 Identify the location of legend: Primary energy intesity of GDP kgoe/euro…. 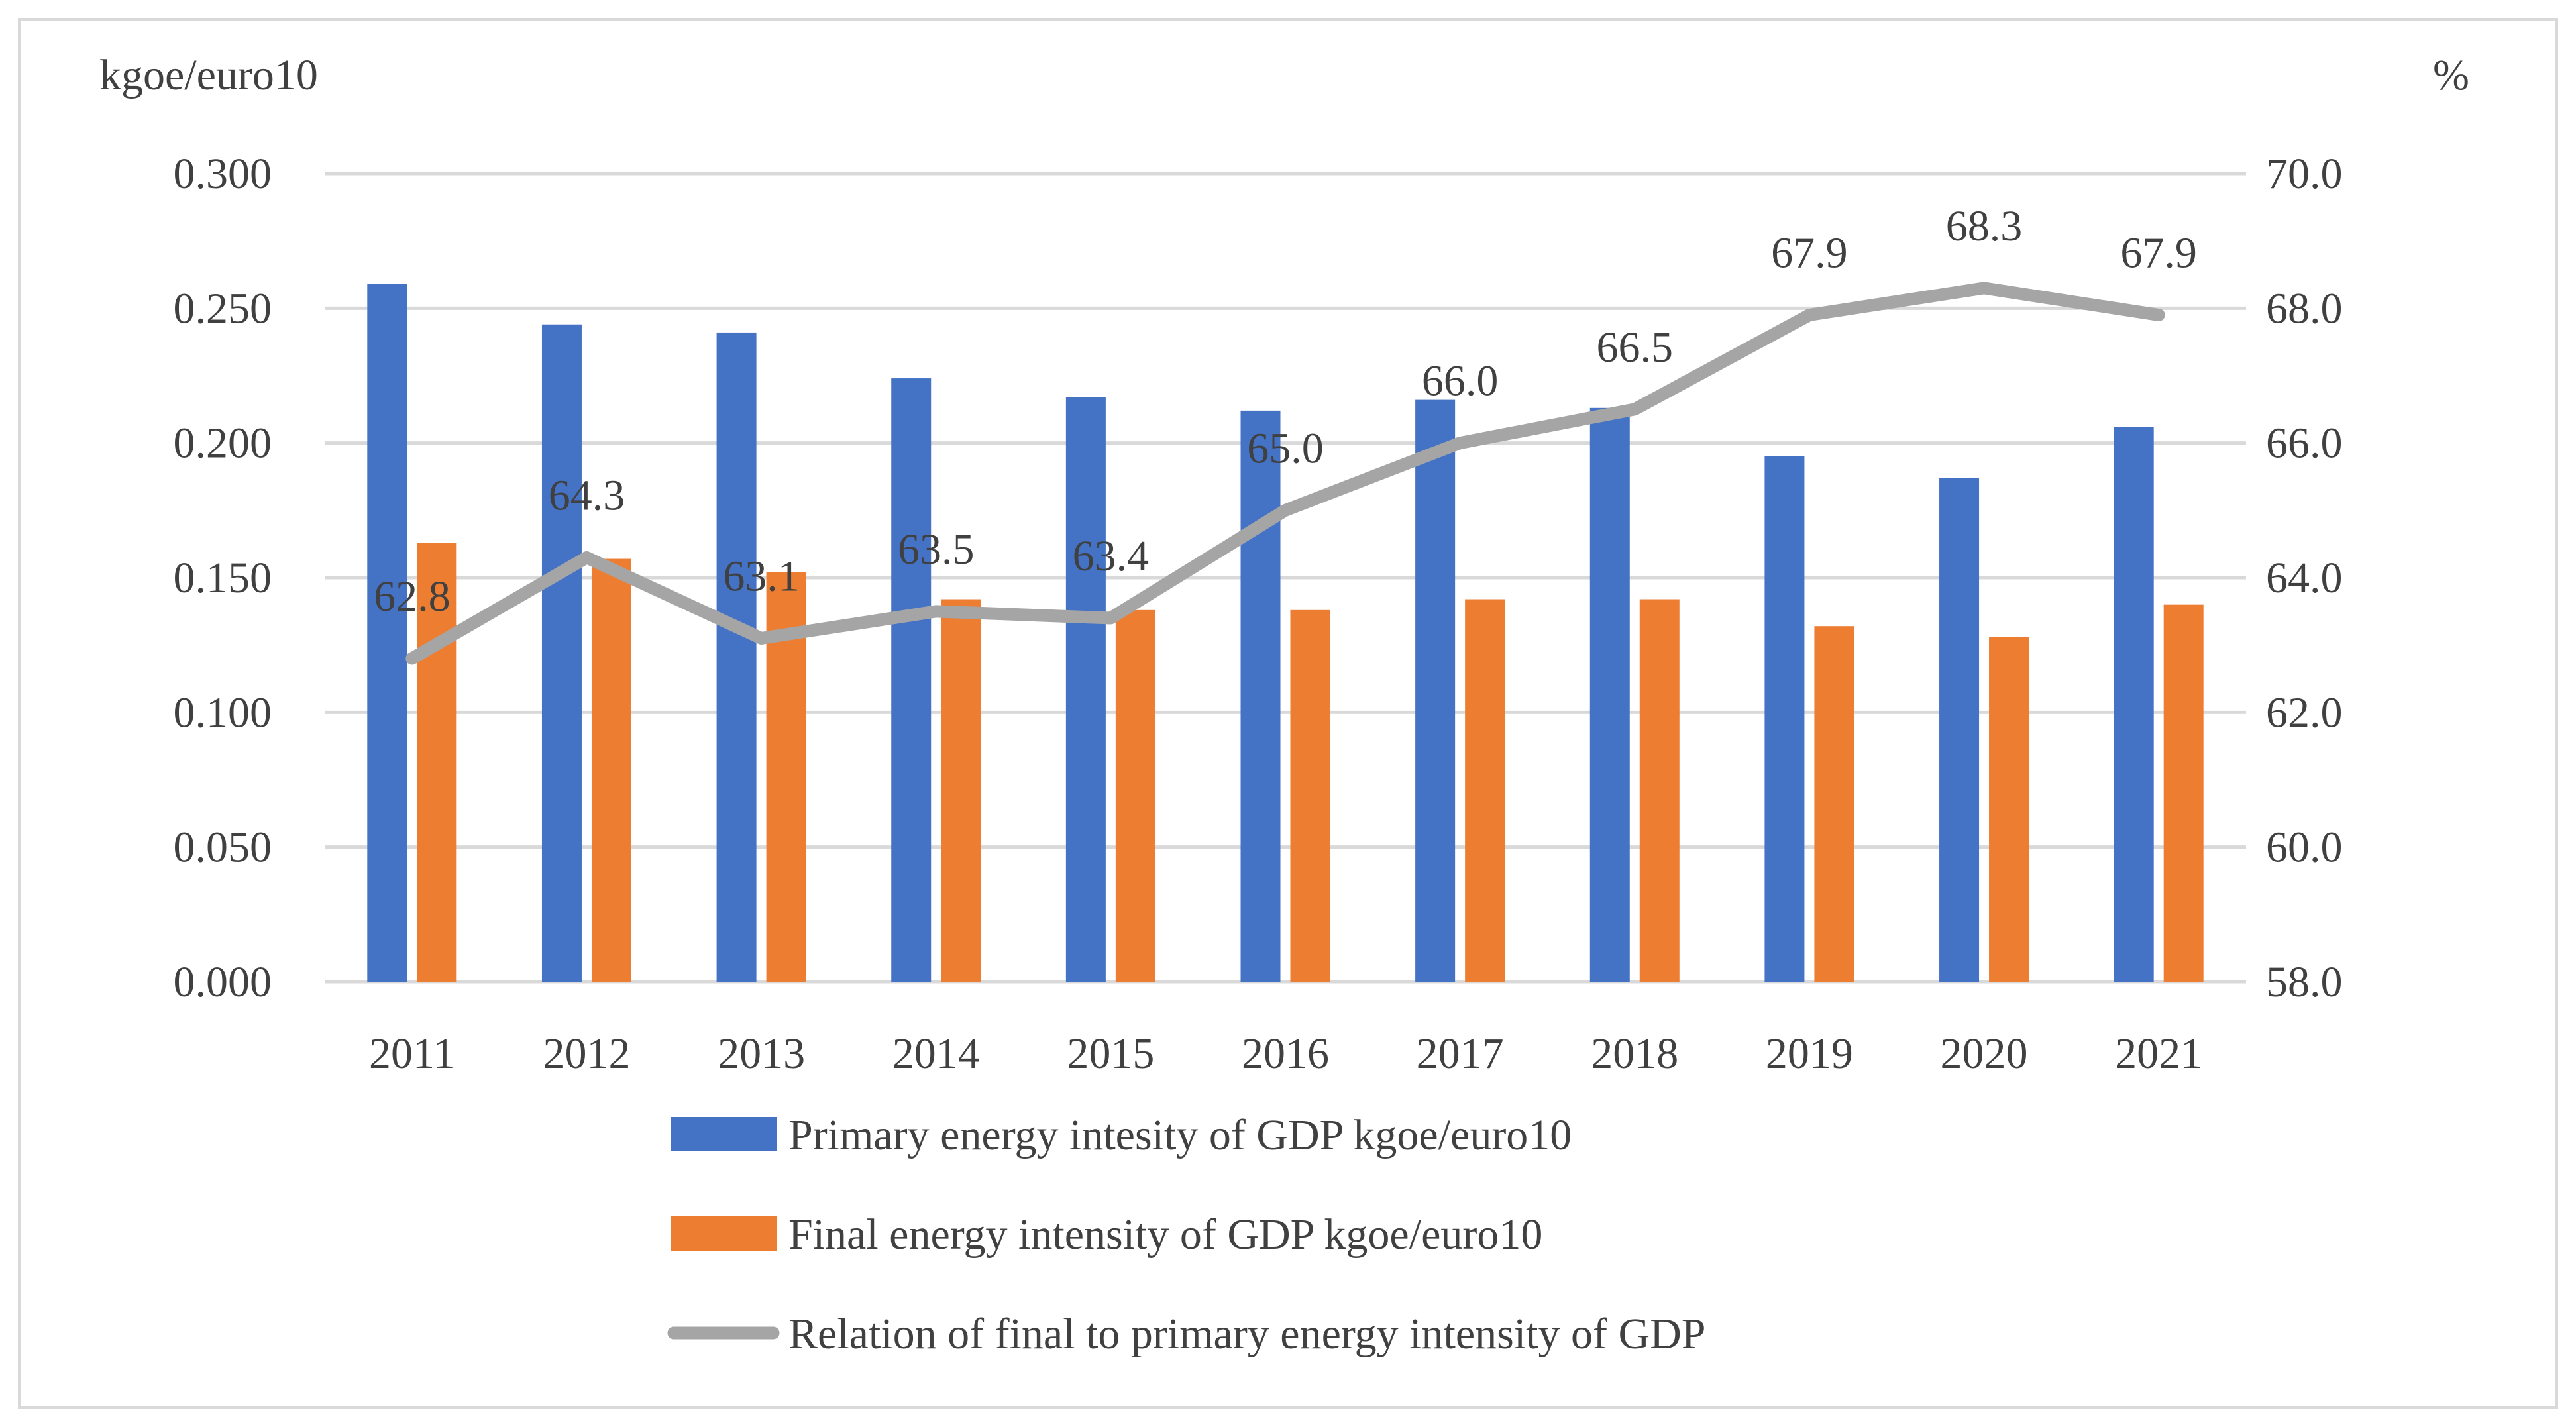
(1186, 1234).